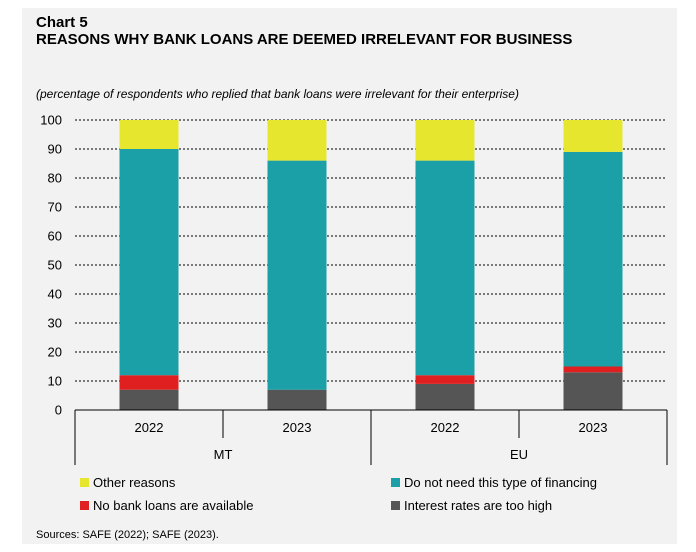 The height and width of the screenshot is (552, 696). I want to click on y-tick-label: 100, so click(51, 120).